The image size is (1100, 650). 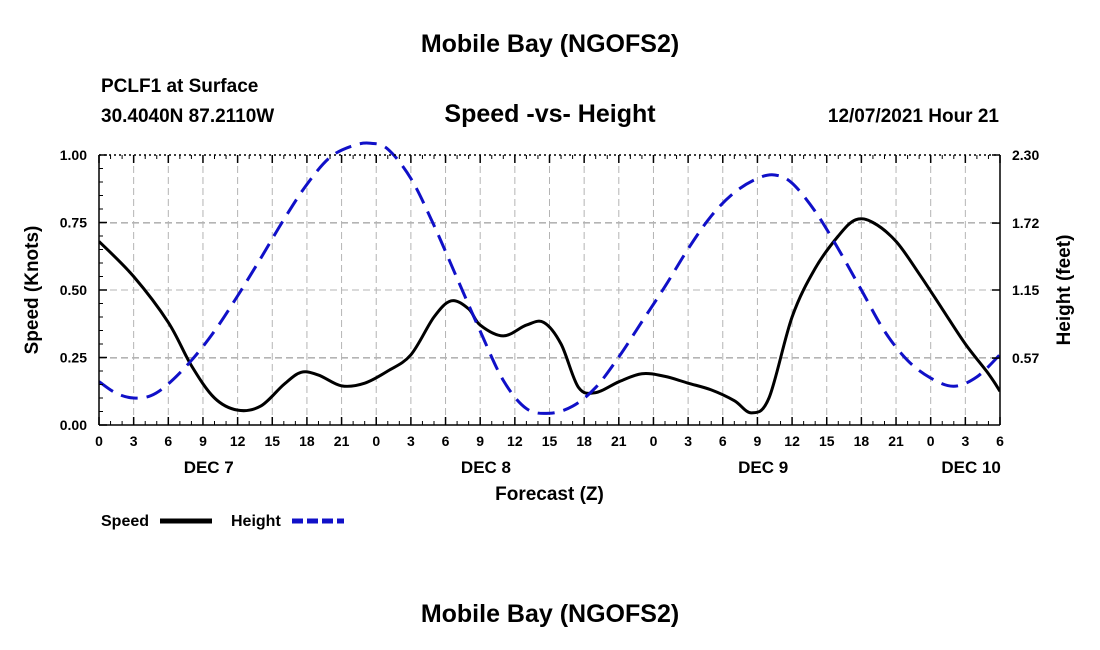 I want to click on y-tick-label: 0.75, so click(x=73, y=223).